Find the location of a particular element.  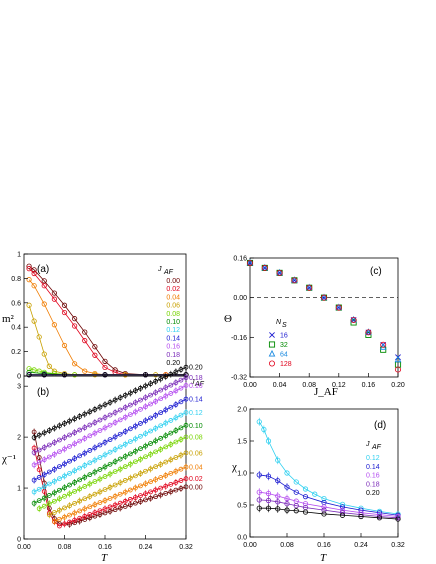

series-line-0.02 is located at coordinates (110, 487).